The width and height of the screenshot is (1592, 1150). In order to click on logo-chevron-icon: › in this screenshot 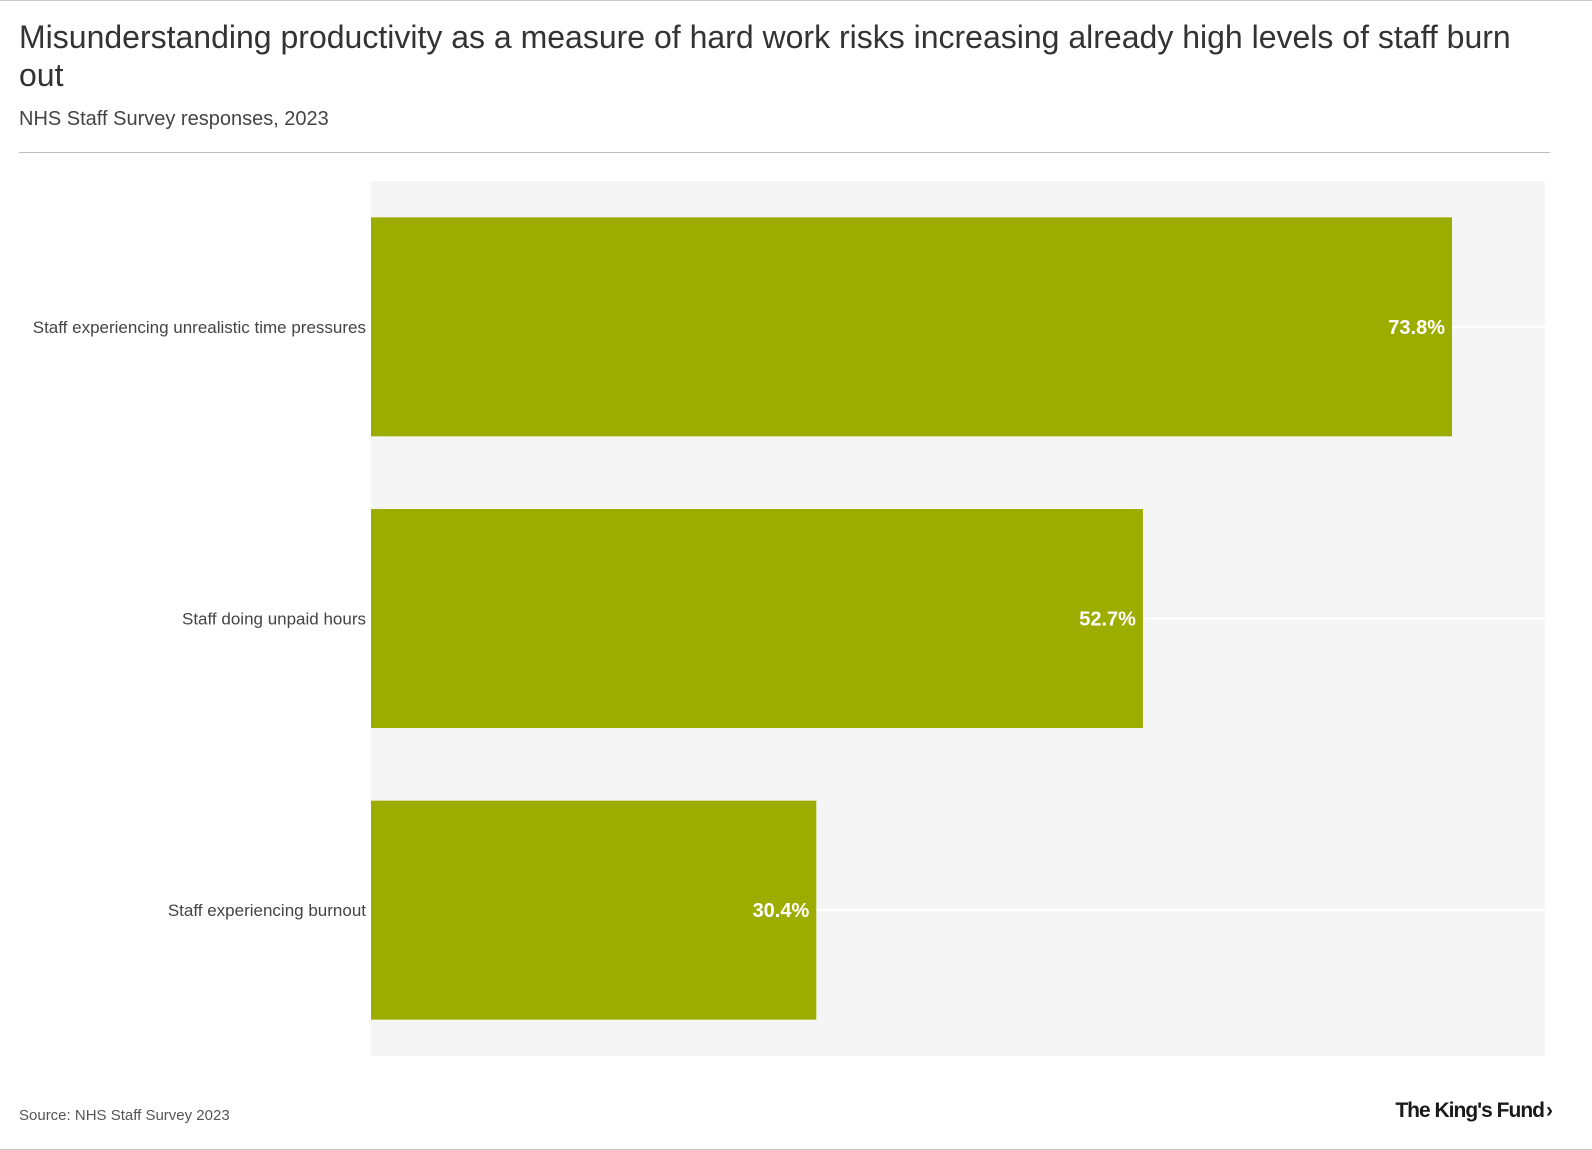, I will do `click(1549, 1110)`.